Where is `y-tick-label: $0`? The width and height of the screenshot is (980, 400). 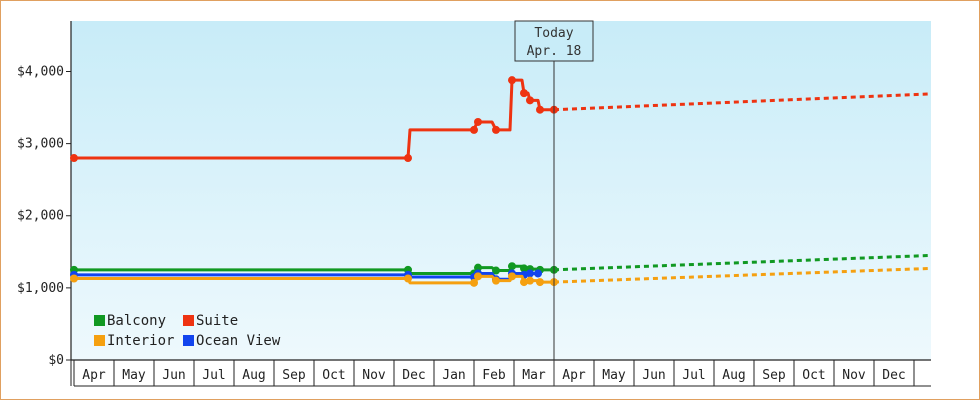 y-tick-label: $0 is located at coordinates (56, 360).